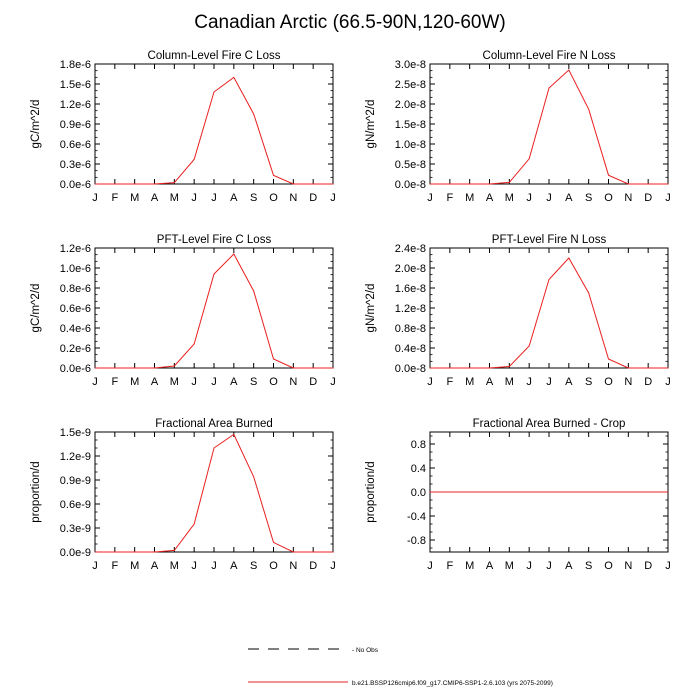 This screenshot has height=700, width=700. Describe the element at coordinates (416, 541) in the screenshot. I see `panel-6-ytick-label: -0.8` at that location.